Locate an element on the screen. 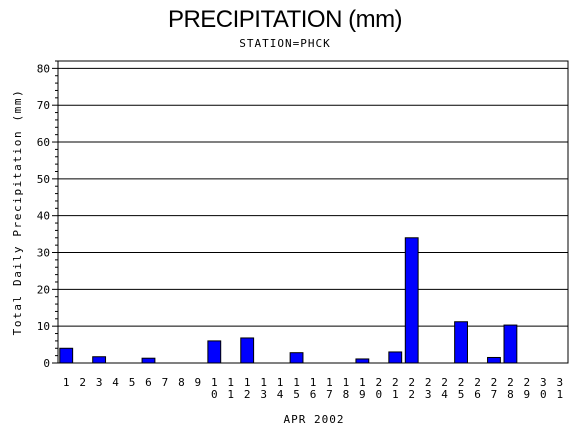 The width and height of the screenshot is (570, 430). x-axis-label: APR 2002 is located at coordinates (314, 419).